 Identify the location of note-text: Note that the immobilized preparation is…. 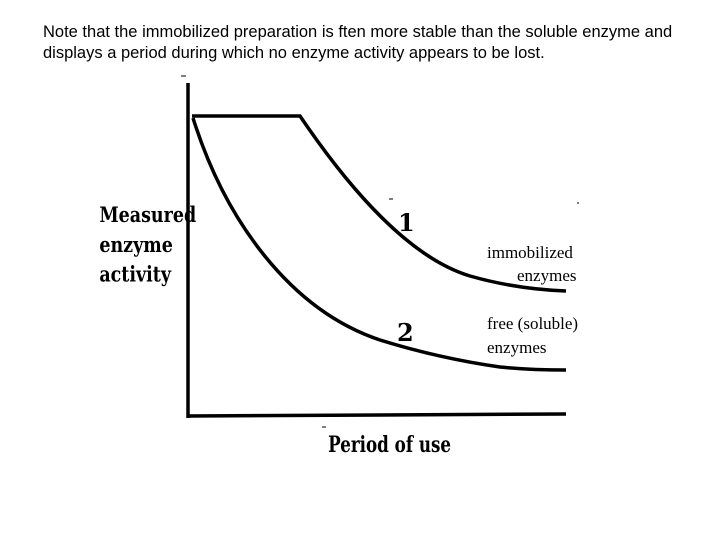
(358, 42).